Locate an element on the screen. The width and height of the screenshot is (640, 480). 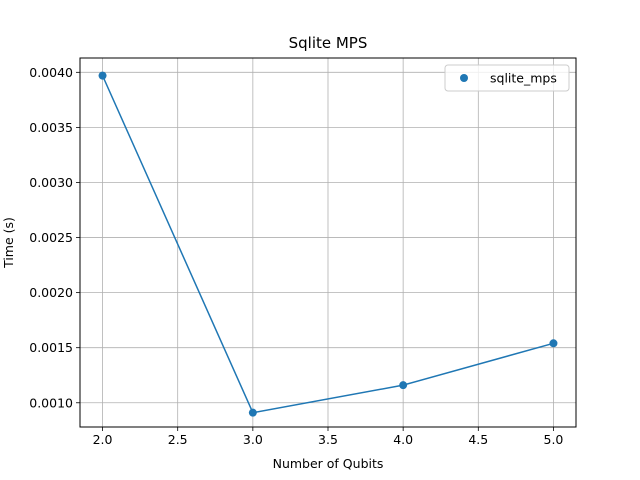
legend-label: sqlite_mps is located at coordinates (523, 78).